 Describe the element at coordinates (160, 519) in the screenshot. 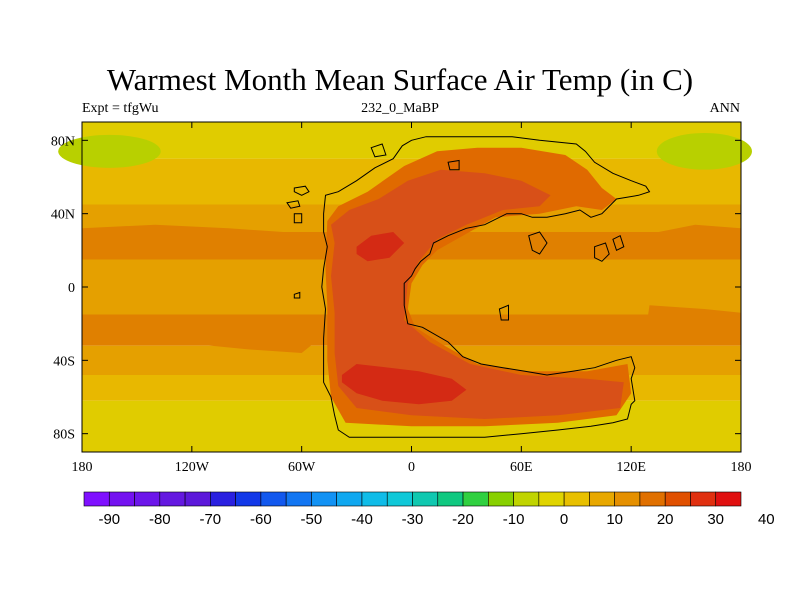

I see `colorbar-label: -80` at that location.